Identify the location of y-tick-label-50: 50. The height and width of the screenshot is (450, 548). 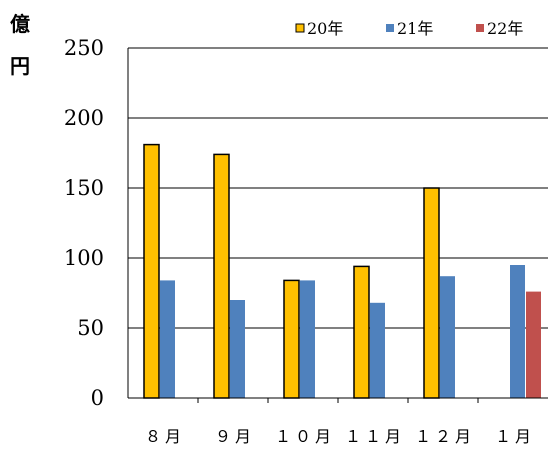
(90, 328).